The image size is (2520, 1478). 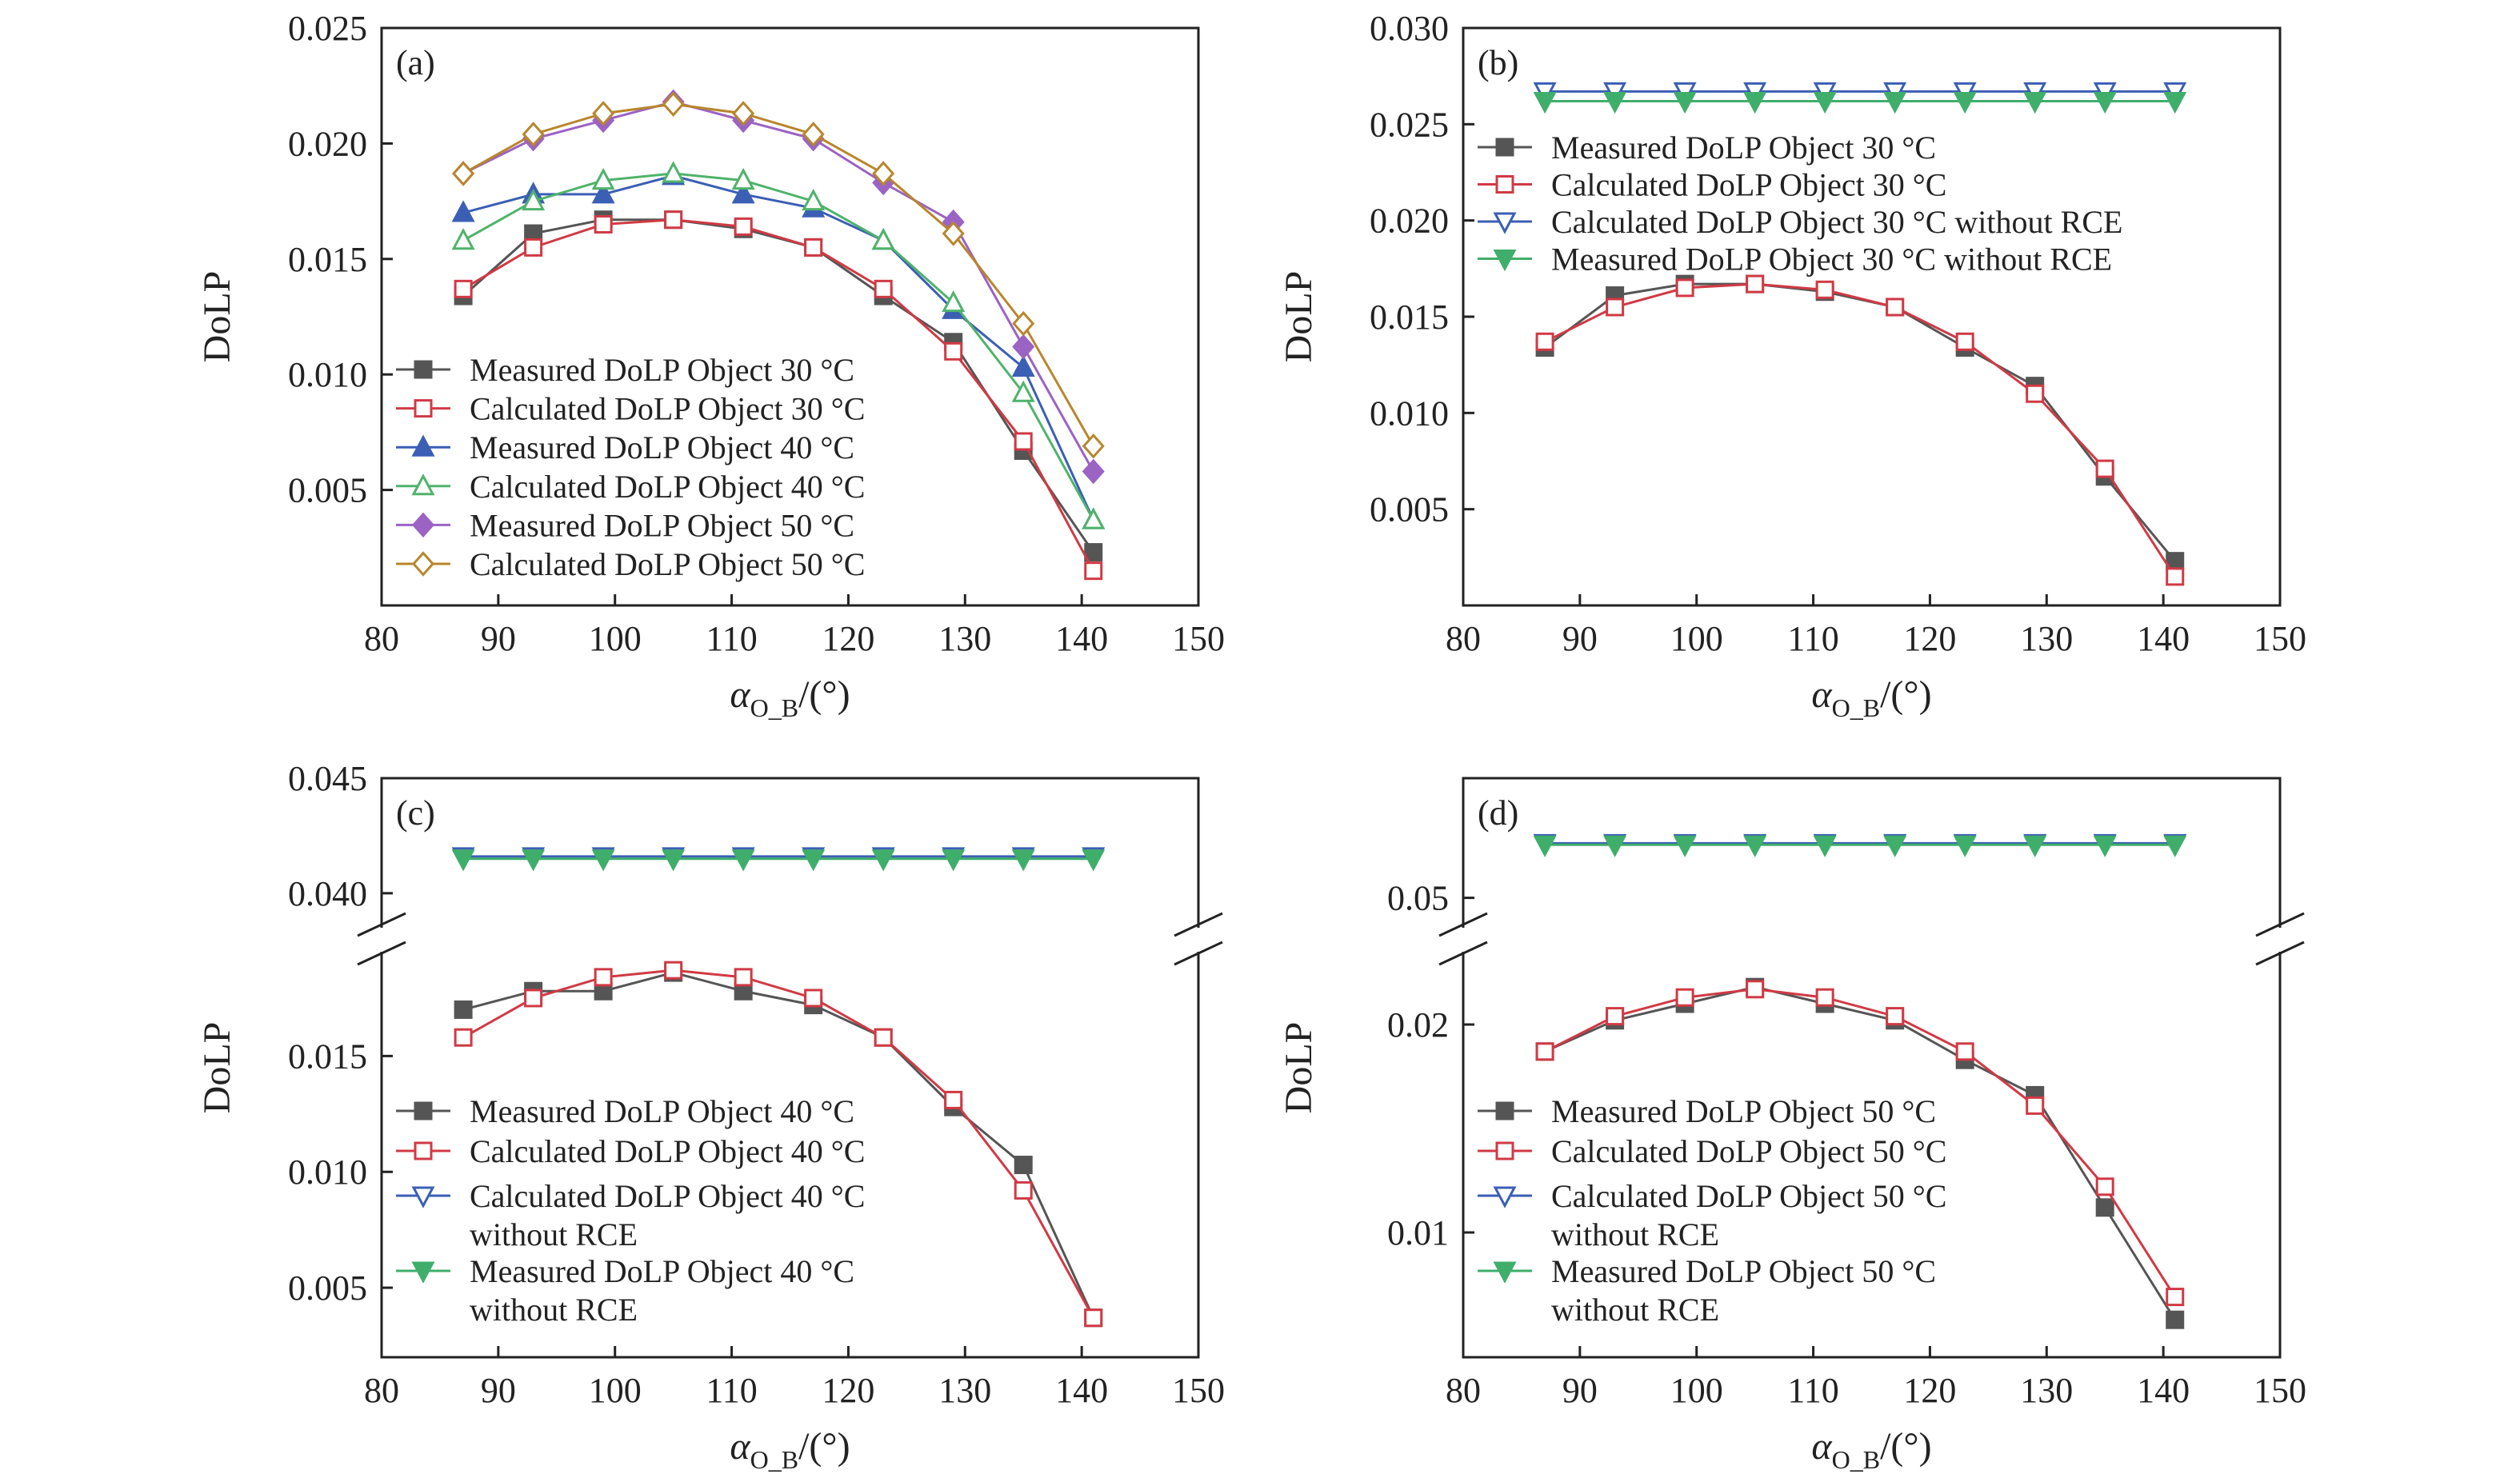 What do you see at coordinates (1743, 148) in the screenshot?
I see `legend-entry: Measured DoLP Object 30 °C` at bounding box center [1743, 148].